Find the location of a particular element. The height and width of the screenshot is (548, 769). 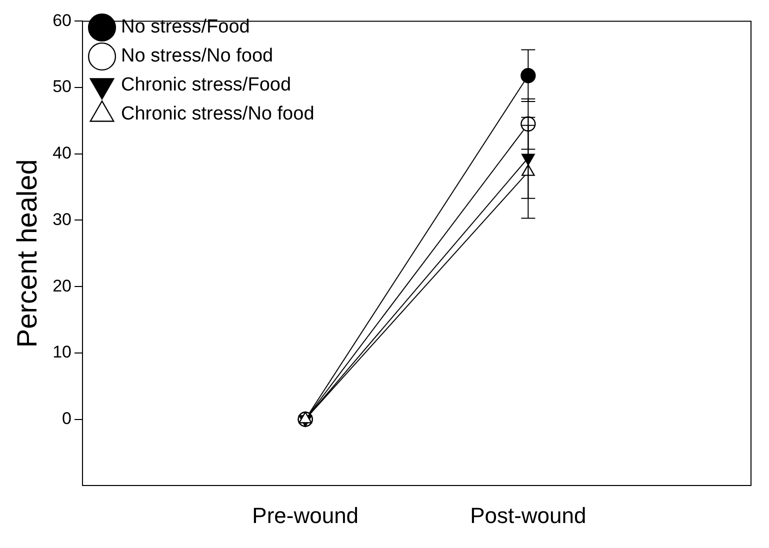

y-tick-label: 10 is located at coordinates (62, 352).